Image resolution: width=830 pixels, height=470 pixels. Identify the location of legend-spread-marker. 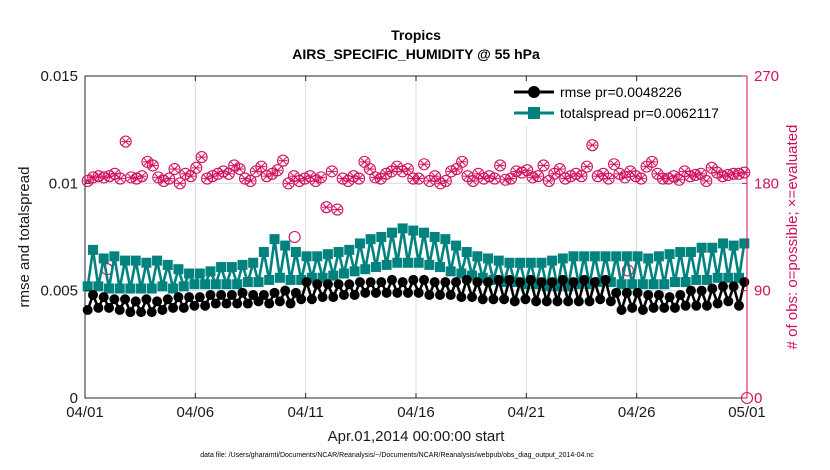
(534, 113).